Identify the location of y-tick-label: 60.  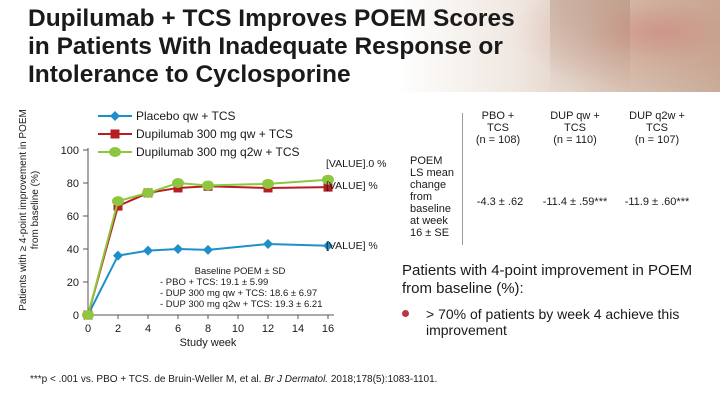
(73, 217).